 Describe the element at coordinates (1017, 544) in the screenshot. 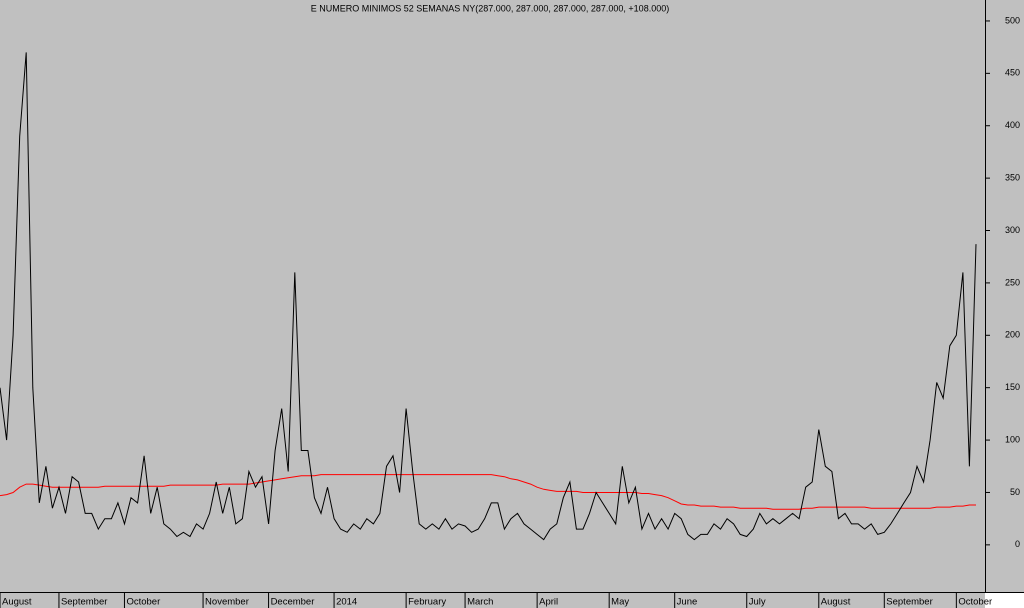

I see `y-tick-label: 0` at that location.